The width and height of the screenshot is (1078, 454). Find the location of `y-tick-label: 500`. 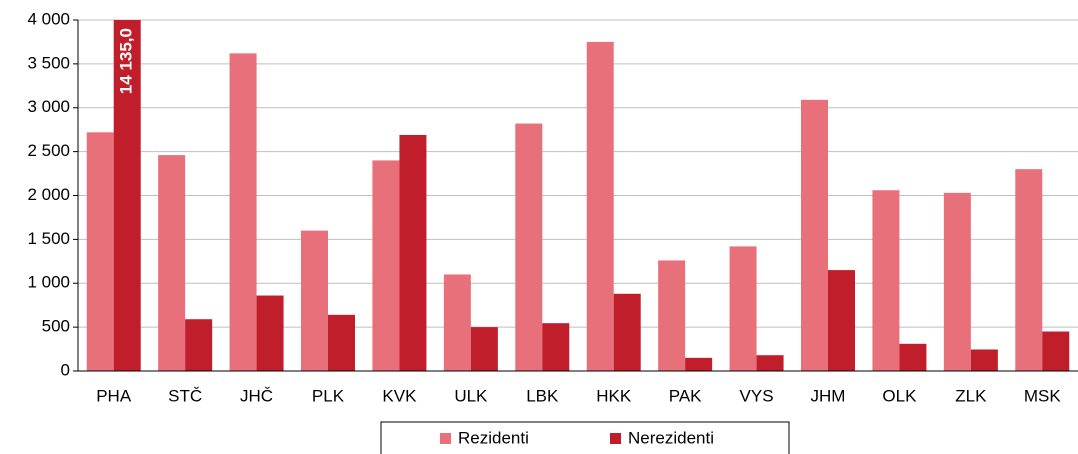

y-tick-label: 500 is located at coordinates (56, 326).